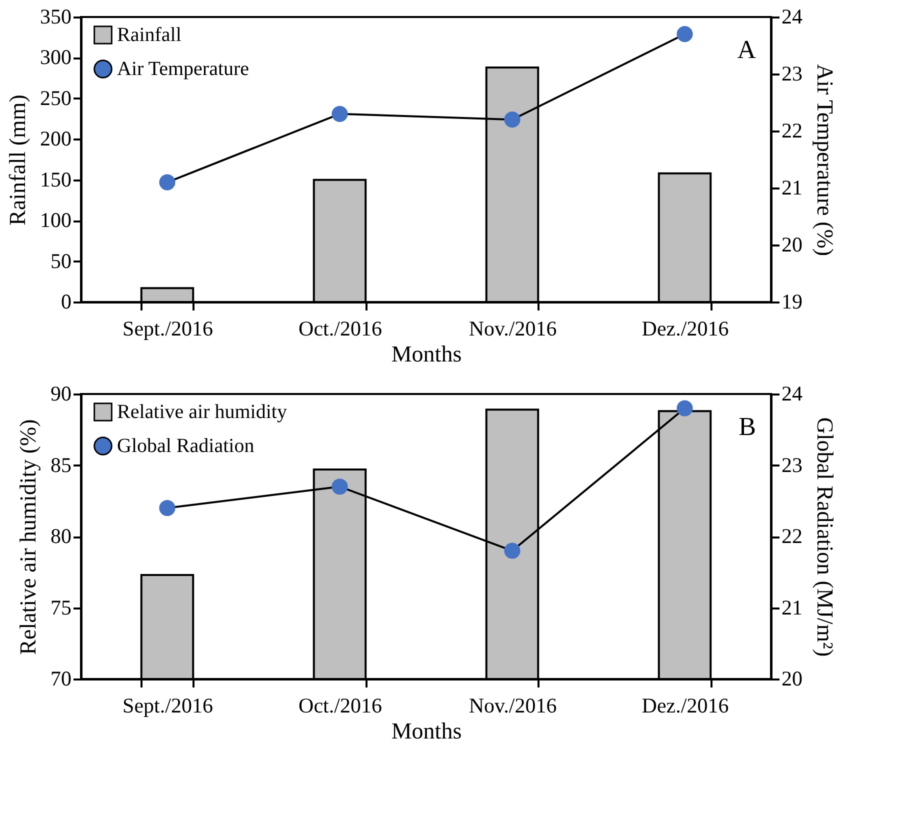 This screenshot has height=830, width=914. I want to click on y-tick-label: 300, so click(56, 57).